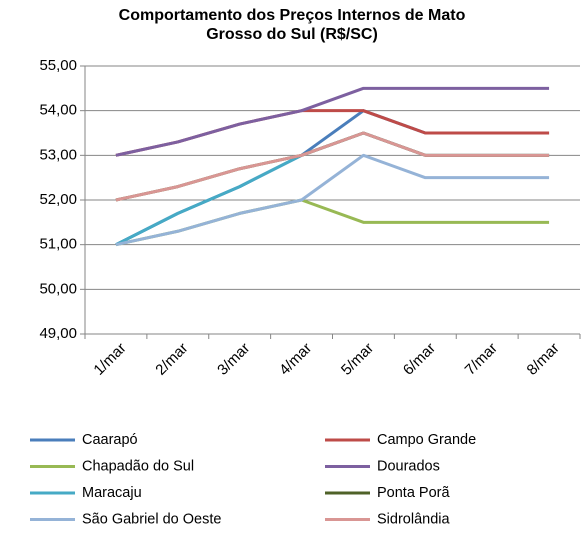 This screenshot has width=584, height=539. What do you see at coordinates (58, 154) in the screenshot?
I see `y-tick-label: 53,00` at bounding box center [58, 154].